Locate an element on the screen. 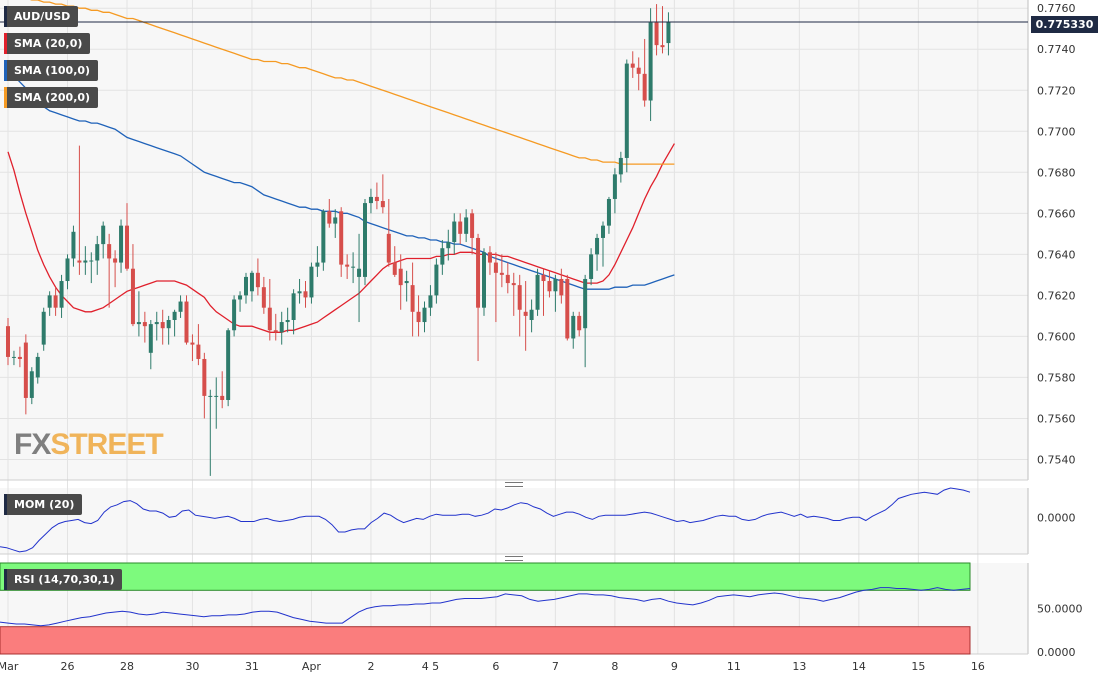  rsi-label: RSI (14,70,30,1) is located at coordinates (64, 579).